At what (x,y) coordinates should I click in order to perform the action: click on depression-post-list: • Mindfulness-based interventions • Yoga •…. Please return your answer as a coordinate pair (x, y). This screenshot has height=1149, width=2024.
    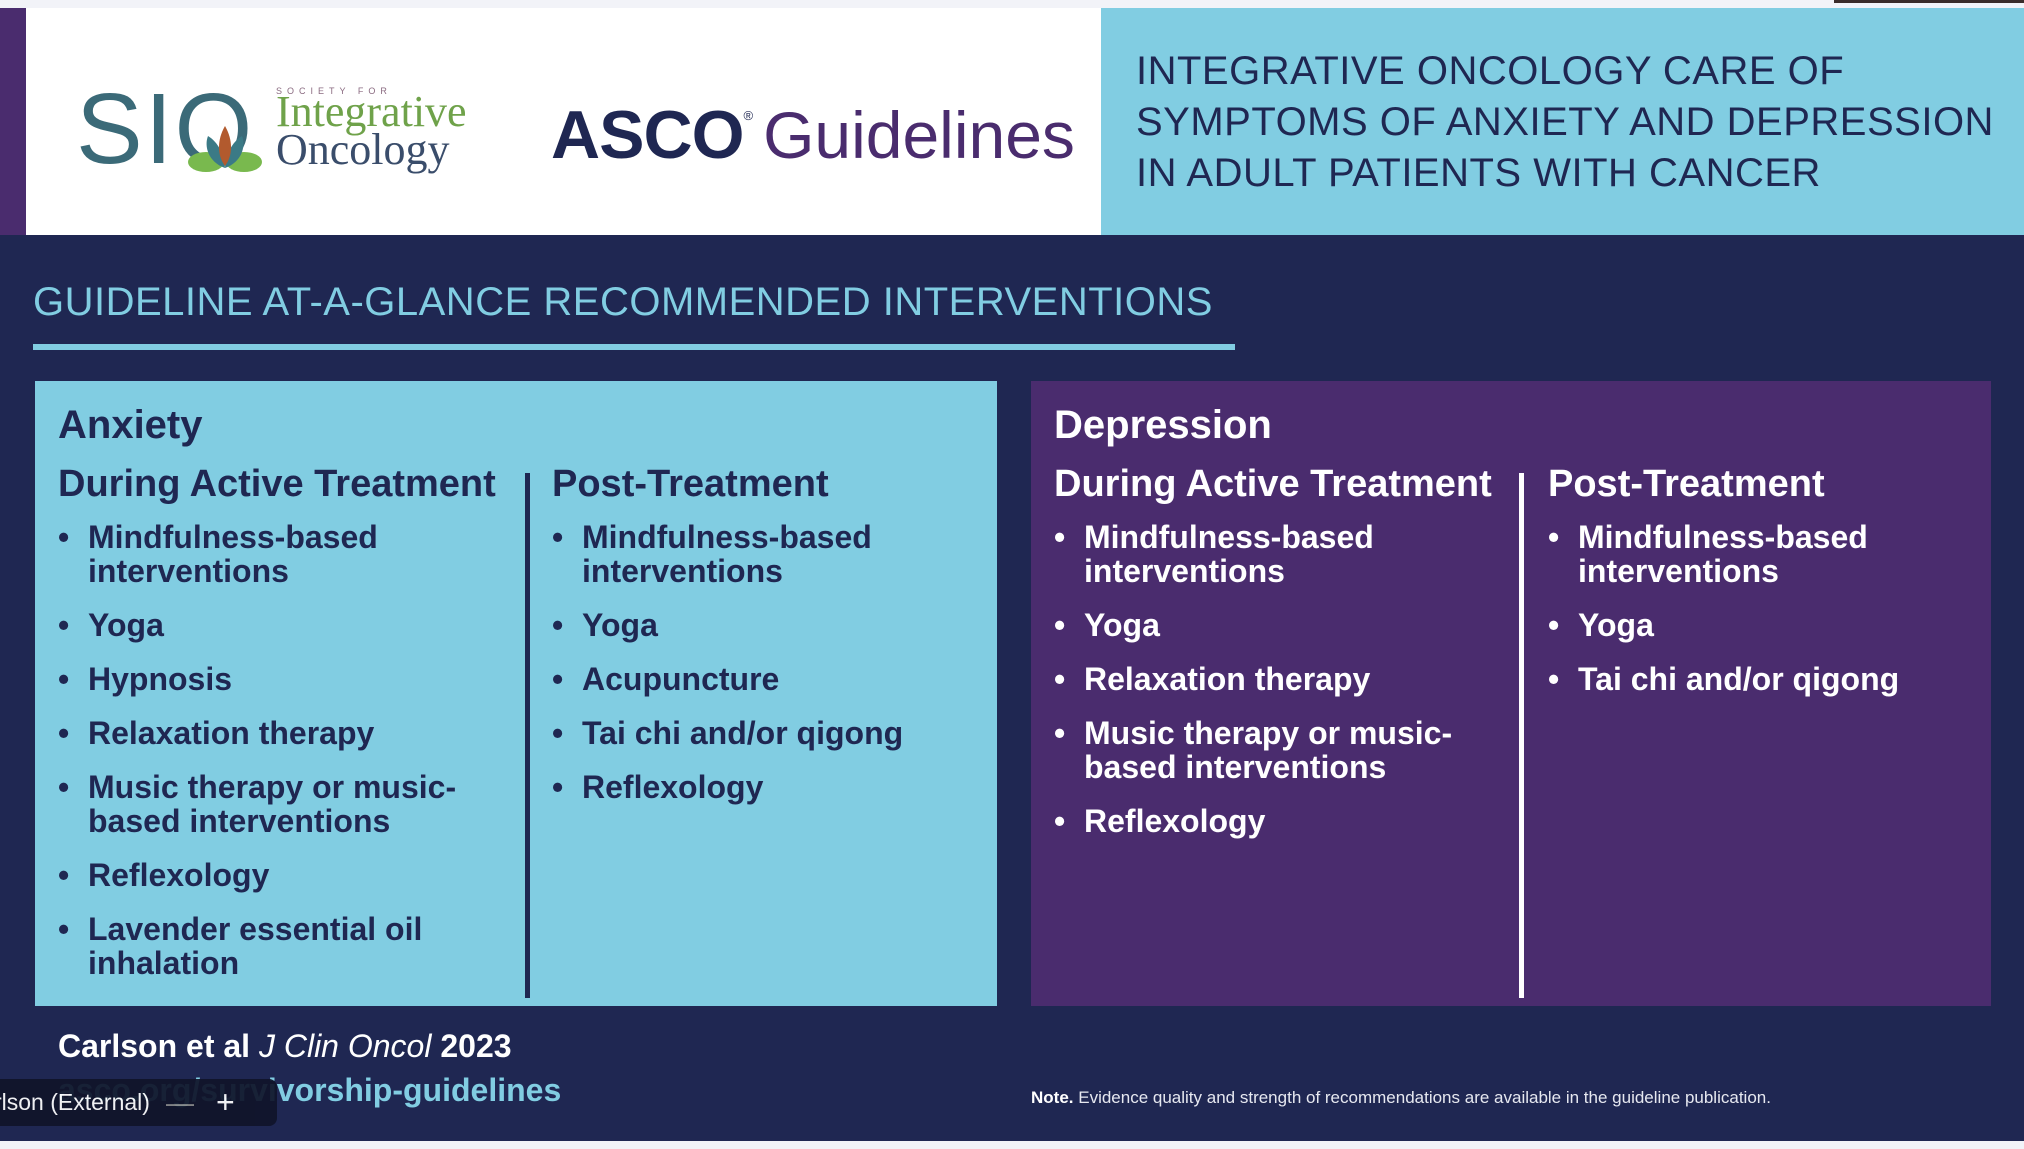
    Looking at the image, I should click on (1763, 608).